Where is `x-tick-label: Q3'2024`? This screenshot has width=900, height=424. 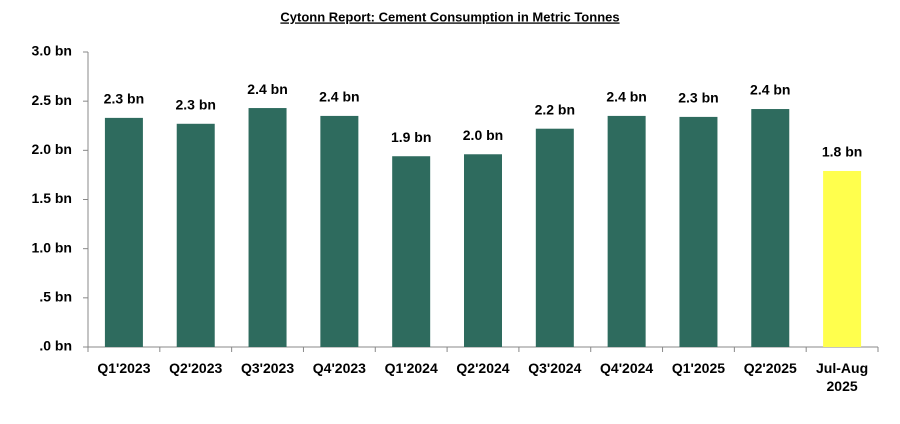
x-tick-label: Q3'2024 is located at coordinates (555, 368).